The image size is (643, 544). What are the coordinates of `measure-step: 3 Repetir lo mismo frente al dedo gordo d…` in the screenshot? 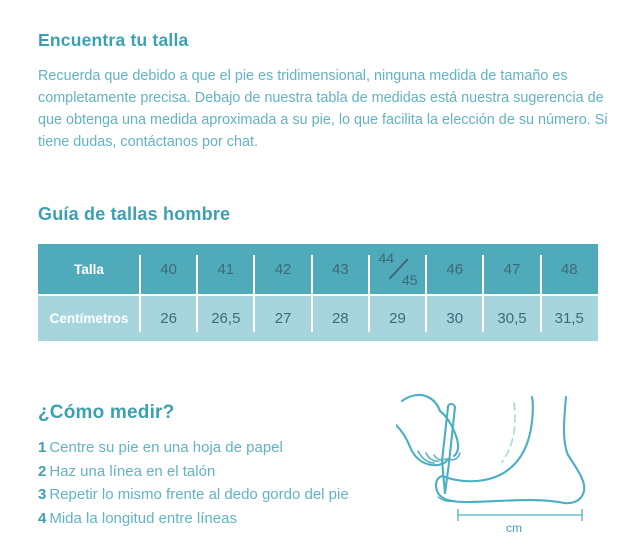 It's located at (217, 495).